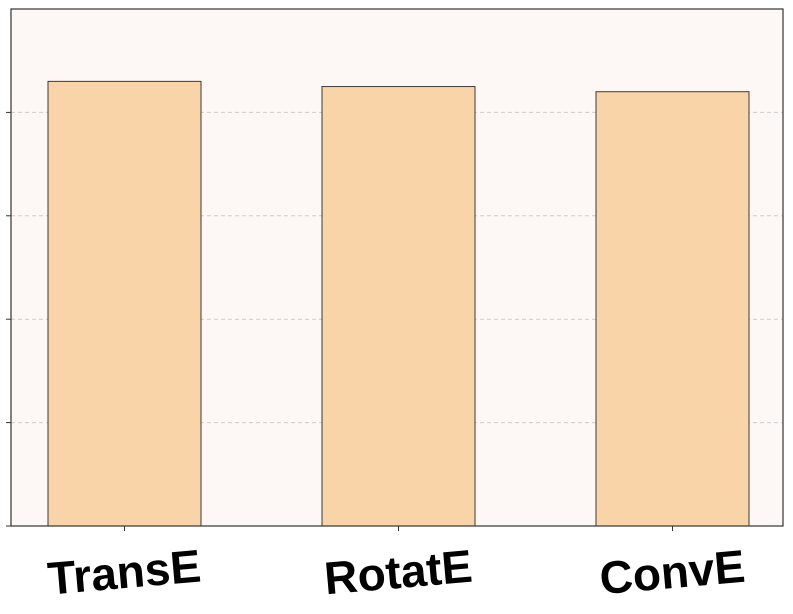  I want to click on x-tick-label: TransE, so click(124, 571).